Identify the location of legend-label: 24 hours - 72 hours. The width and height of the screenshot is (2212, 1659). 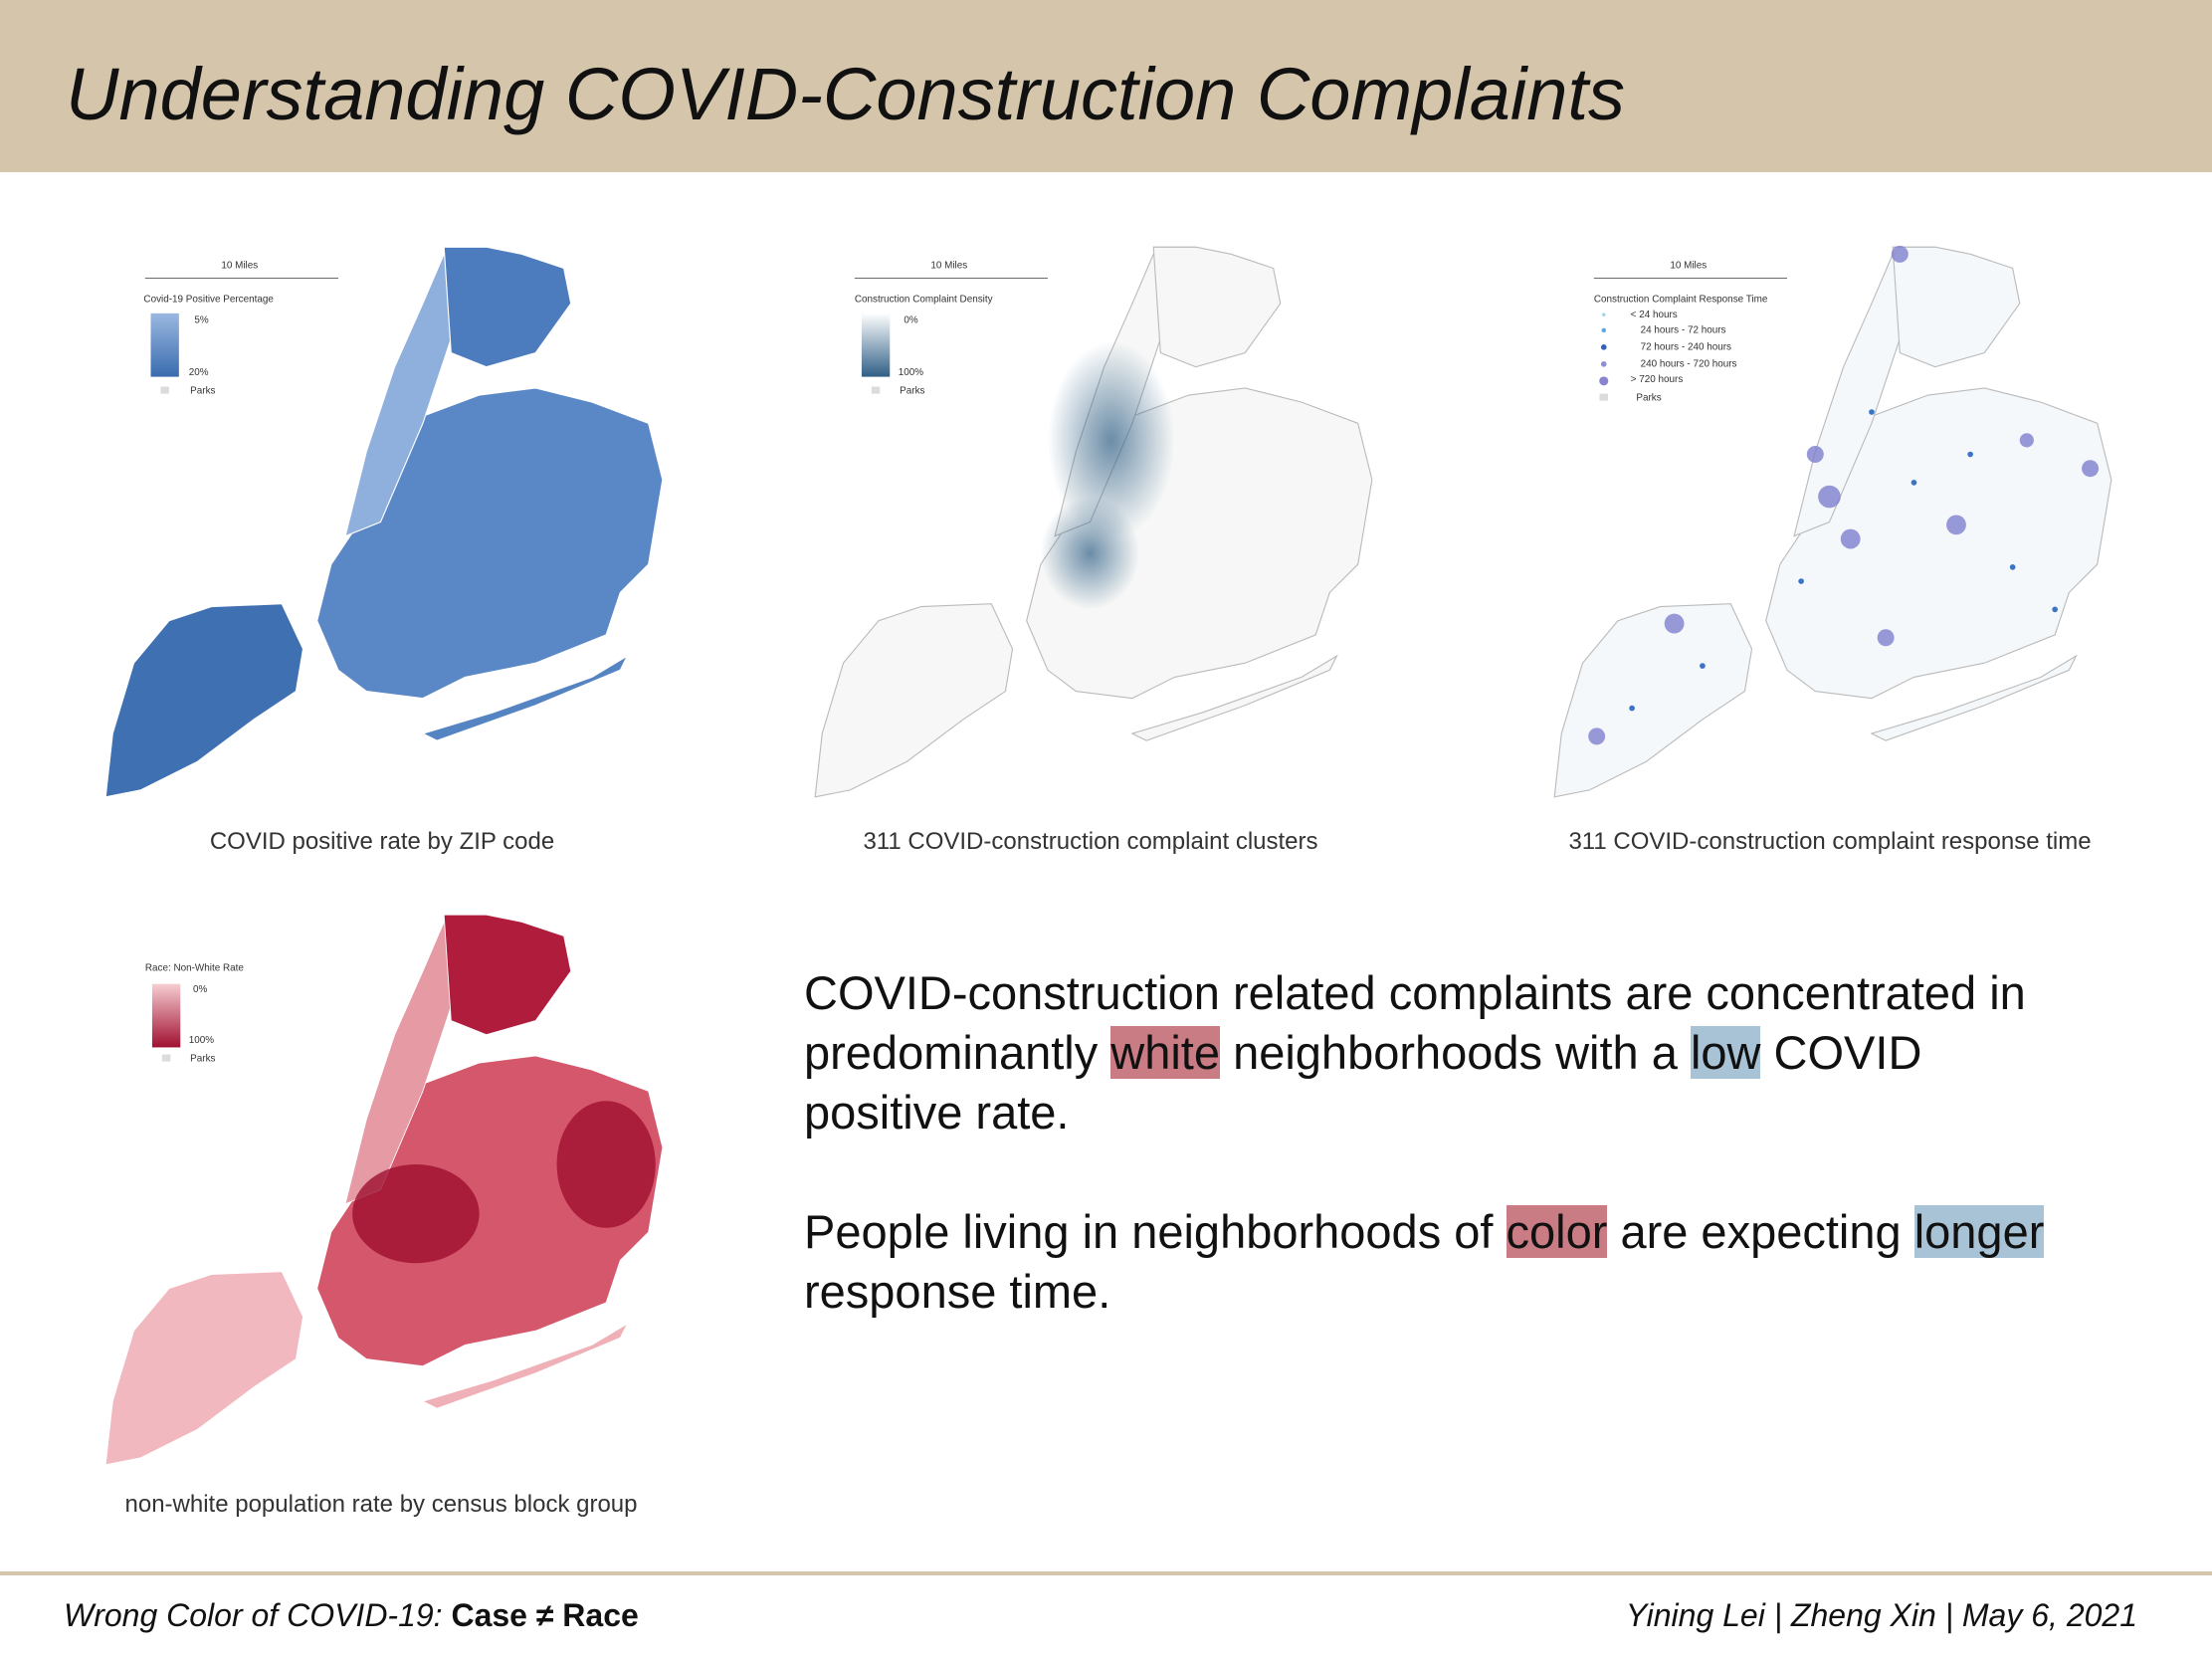
(1683, 329).